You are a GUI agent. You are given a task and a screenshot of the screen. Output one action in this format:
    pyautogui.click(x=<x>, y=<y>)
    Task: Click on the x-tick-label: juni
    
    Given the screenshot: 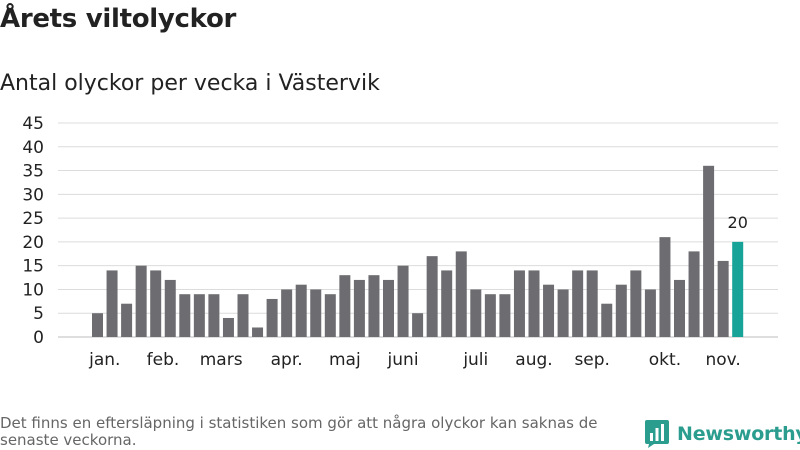 What is the action you would take?
    pyautogui.click(x=403, y=360)
    